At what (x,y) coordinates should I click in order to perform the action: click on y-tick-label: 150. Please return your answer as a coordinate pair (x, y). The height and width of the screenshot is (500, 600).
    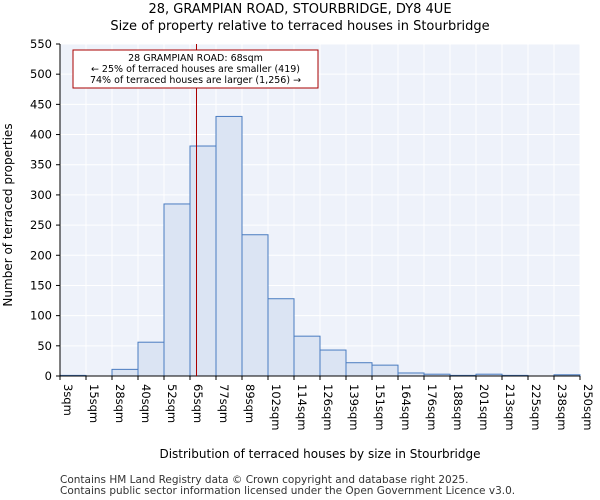
    Looking at the image, I should click on (41, 285).